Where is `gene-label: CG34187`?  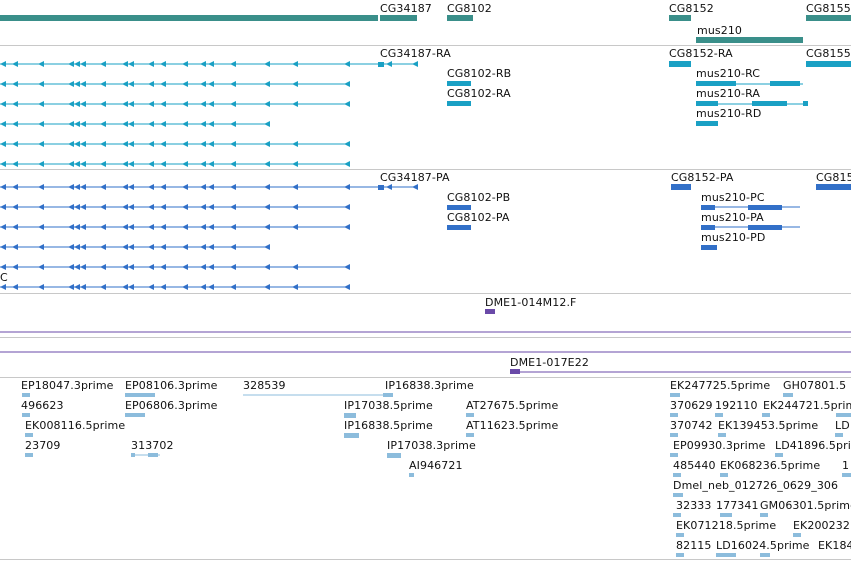 gene-label: CG34187 is located at coordinates (406, 8).